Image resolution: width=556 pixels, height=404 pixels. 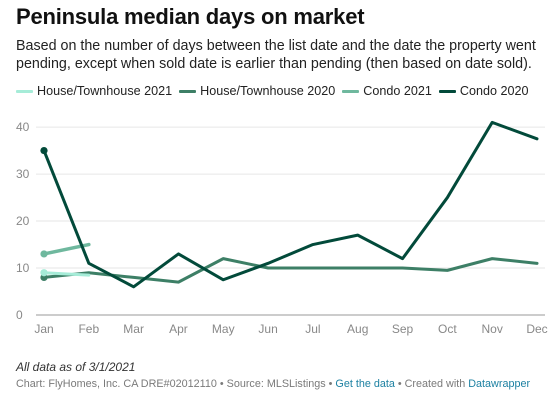 I want to click on x-tick-label: Jul, so click(x=312, y=329).